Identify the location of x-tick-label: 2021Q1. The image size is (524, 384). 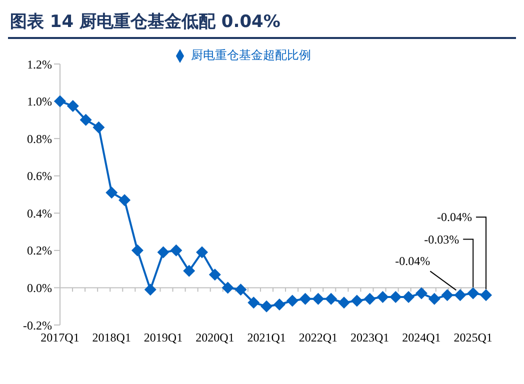
(266, 337).